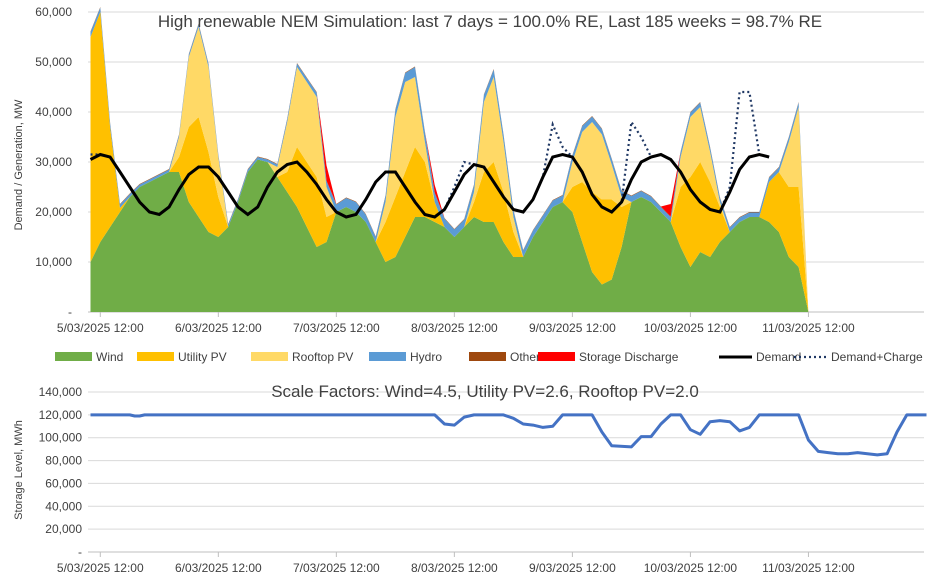  I want to click on legend-label-demand: Demand, so click(778, 357).